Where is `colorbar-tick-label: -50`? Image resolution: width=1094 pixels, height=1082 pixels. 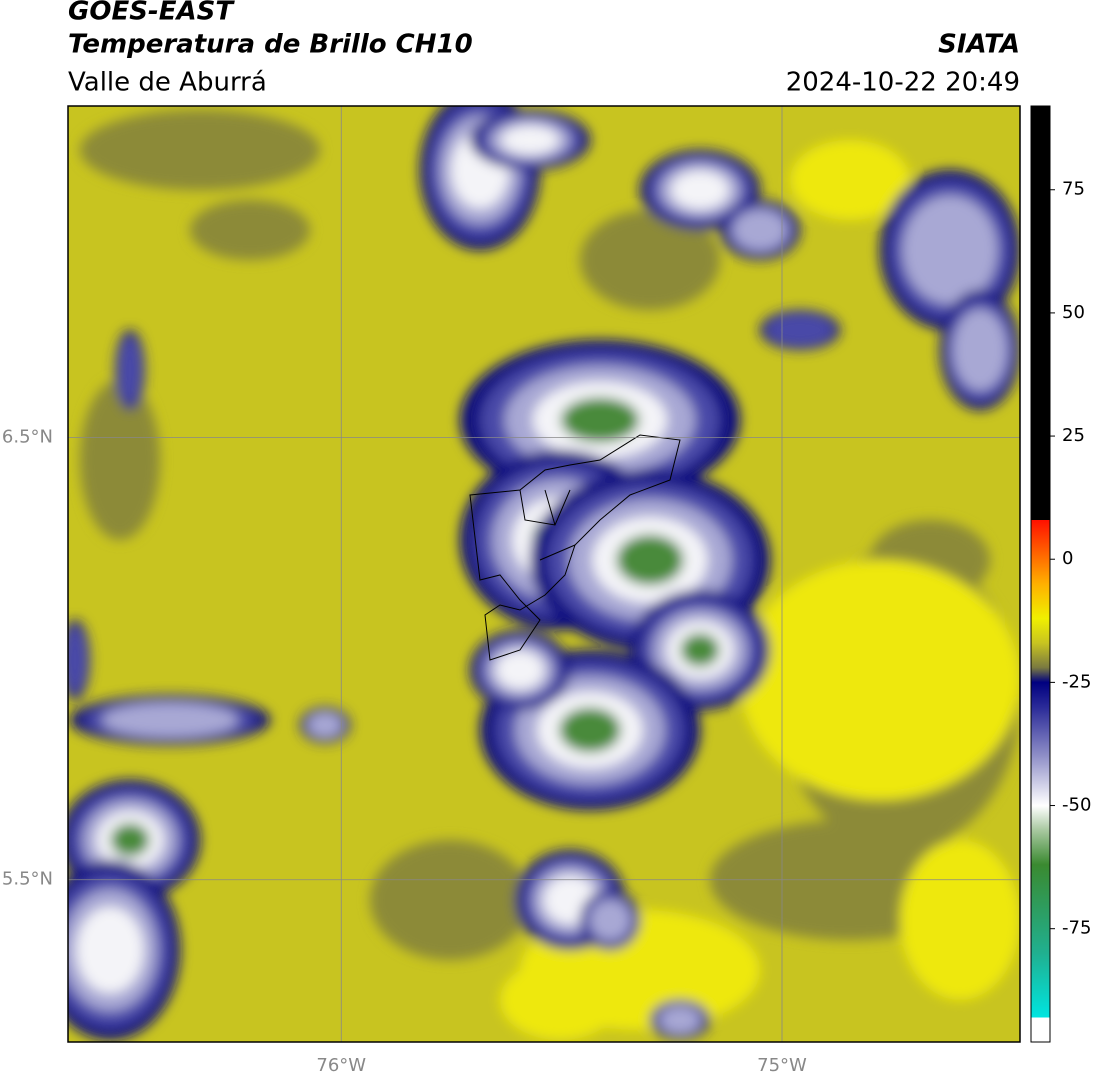 colorbar-tick-label: -50 is located at coordinates (1076, 805).